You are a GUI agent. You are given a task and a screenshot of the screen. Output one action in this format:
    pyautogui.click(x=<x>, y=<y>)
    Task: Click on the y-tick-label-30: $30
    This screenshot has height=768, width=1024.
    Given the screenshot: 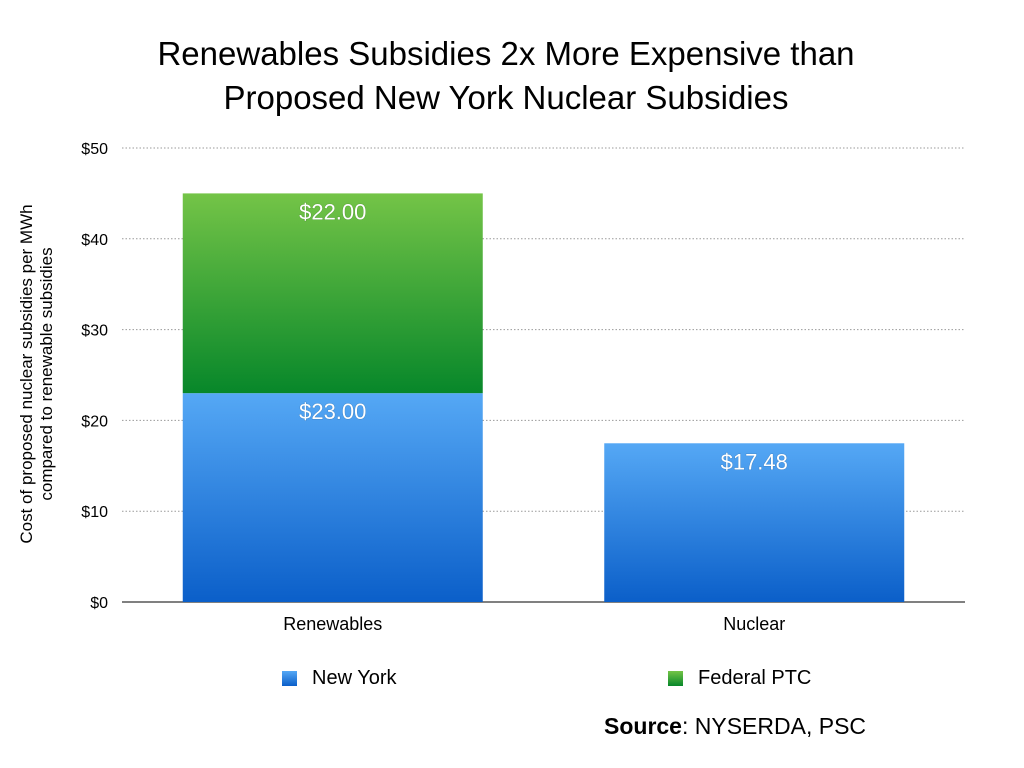 What is the action you would take?
    pyautogui.click(x=94, y=331)
    